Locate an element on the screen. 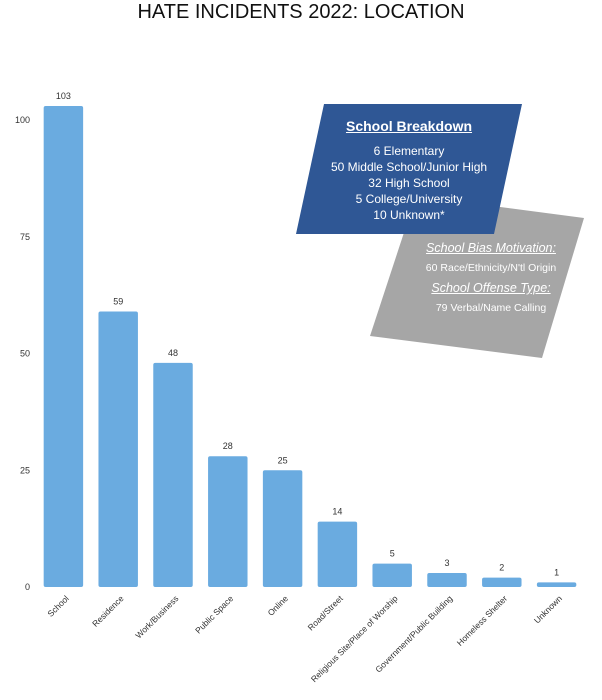 This screenshot has width=602, height=700. x-tick-label: Public Space is located at coordinates (214, 614).